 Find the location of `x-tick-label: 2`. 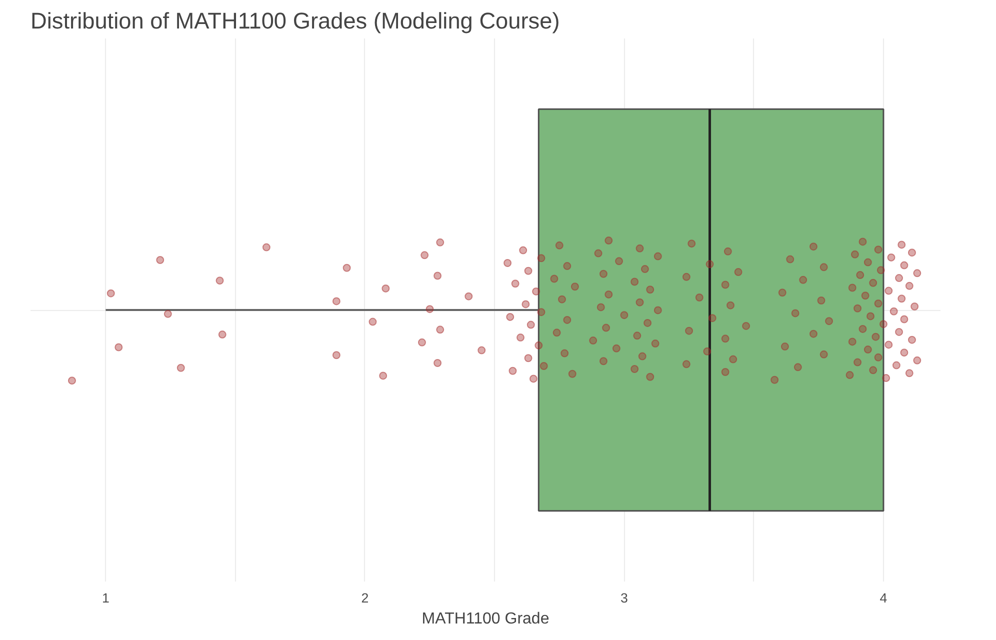

x-tick-label: 2 is located at coordinates (365, 598).